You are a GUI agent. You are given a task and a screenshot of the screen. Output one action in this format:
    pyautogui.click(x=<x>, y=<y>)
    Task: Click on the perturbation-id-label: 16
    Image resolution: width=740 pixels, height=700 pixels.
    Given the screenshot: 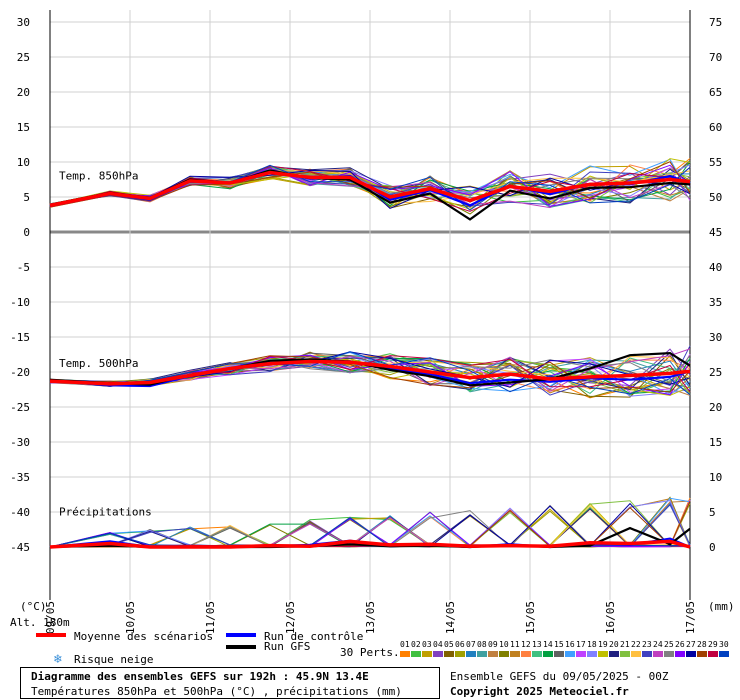 What is the action you would take?
    pyautogui.click(x=570, y=644)
    